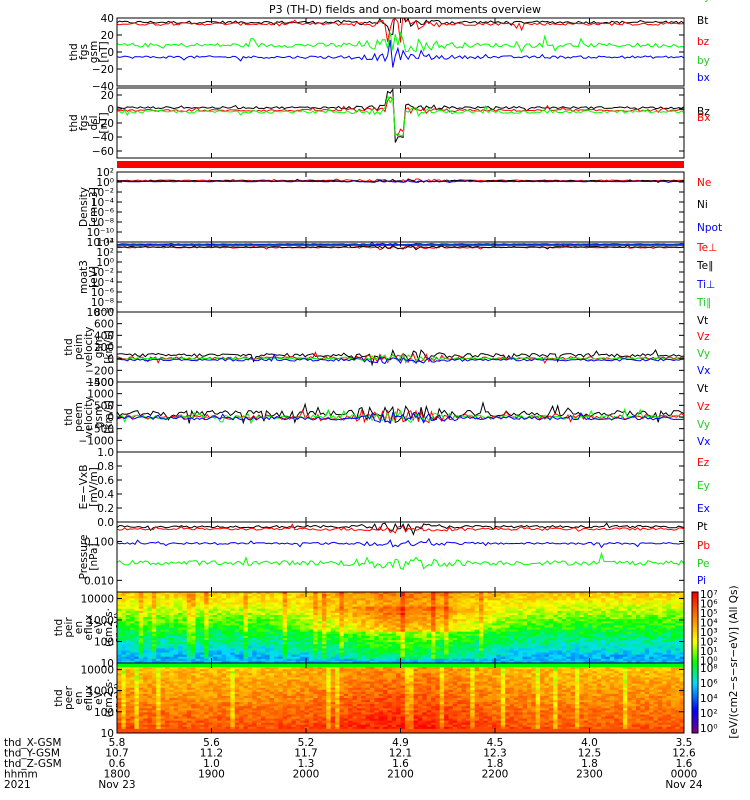  What do you see at coordinates (703, 1) in the screenshot?
I see `legend-fgs_dsl-2: By` at bounding box center [703, 1].